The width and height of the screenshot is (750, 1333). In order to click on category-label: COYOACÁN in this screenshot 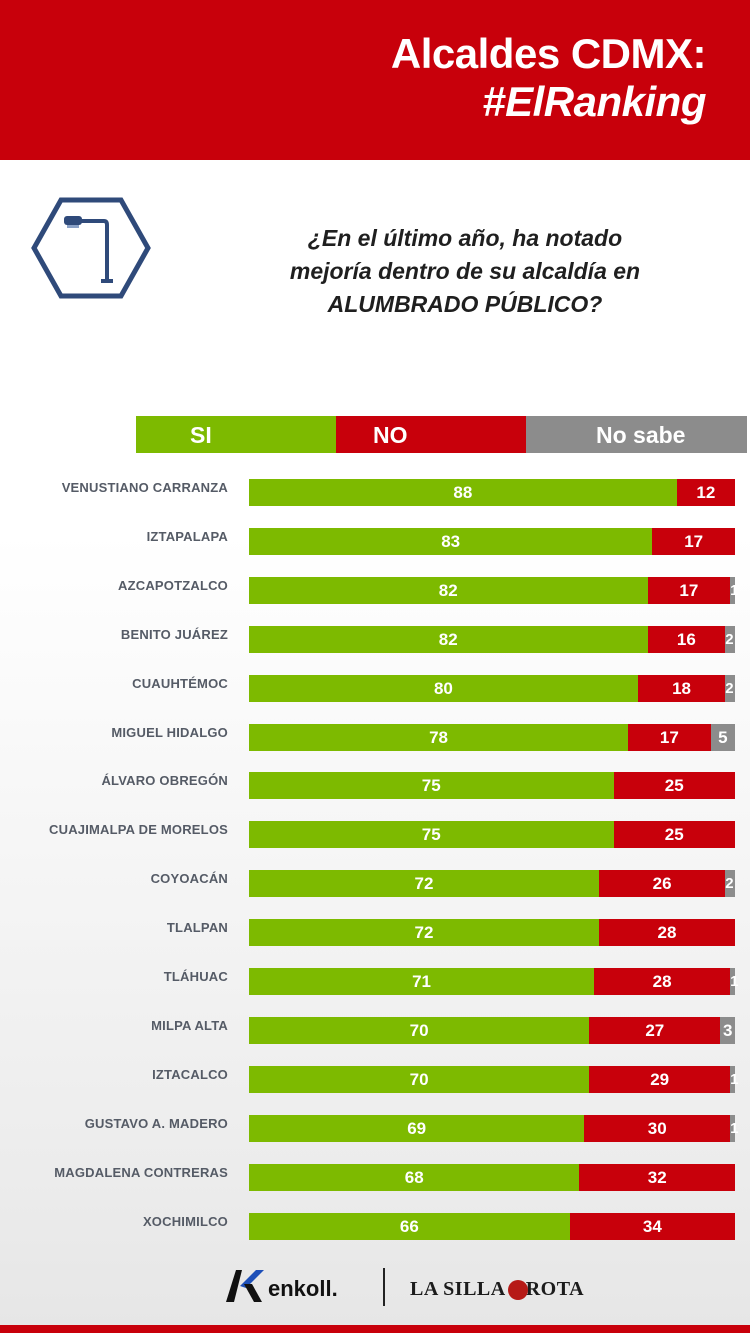, I will do `click(189, 878)`.